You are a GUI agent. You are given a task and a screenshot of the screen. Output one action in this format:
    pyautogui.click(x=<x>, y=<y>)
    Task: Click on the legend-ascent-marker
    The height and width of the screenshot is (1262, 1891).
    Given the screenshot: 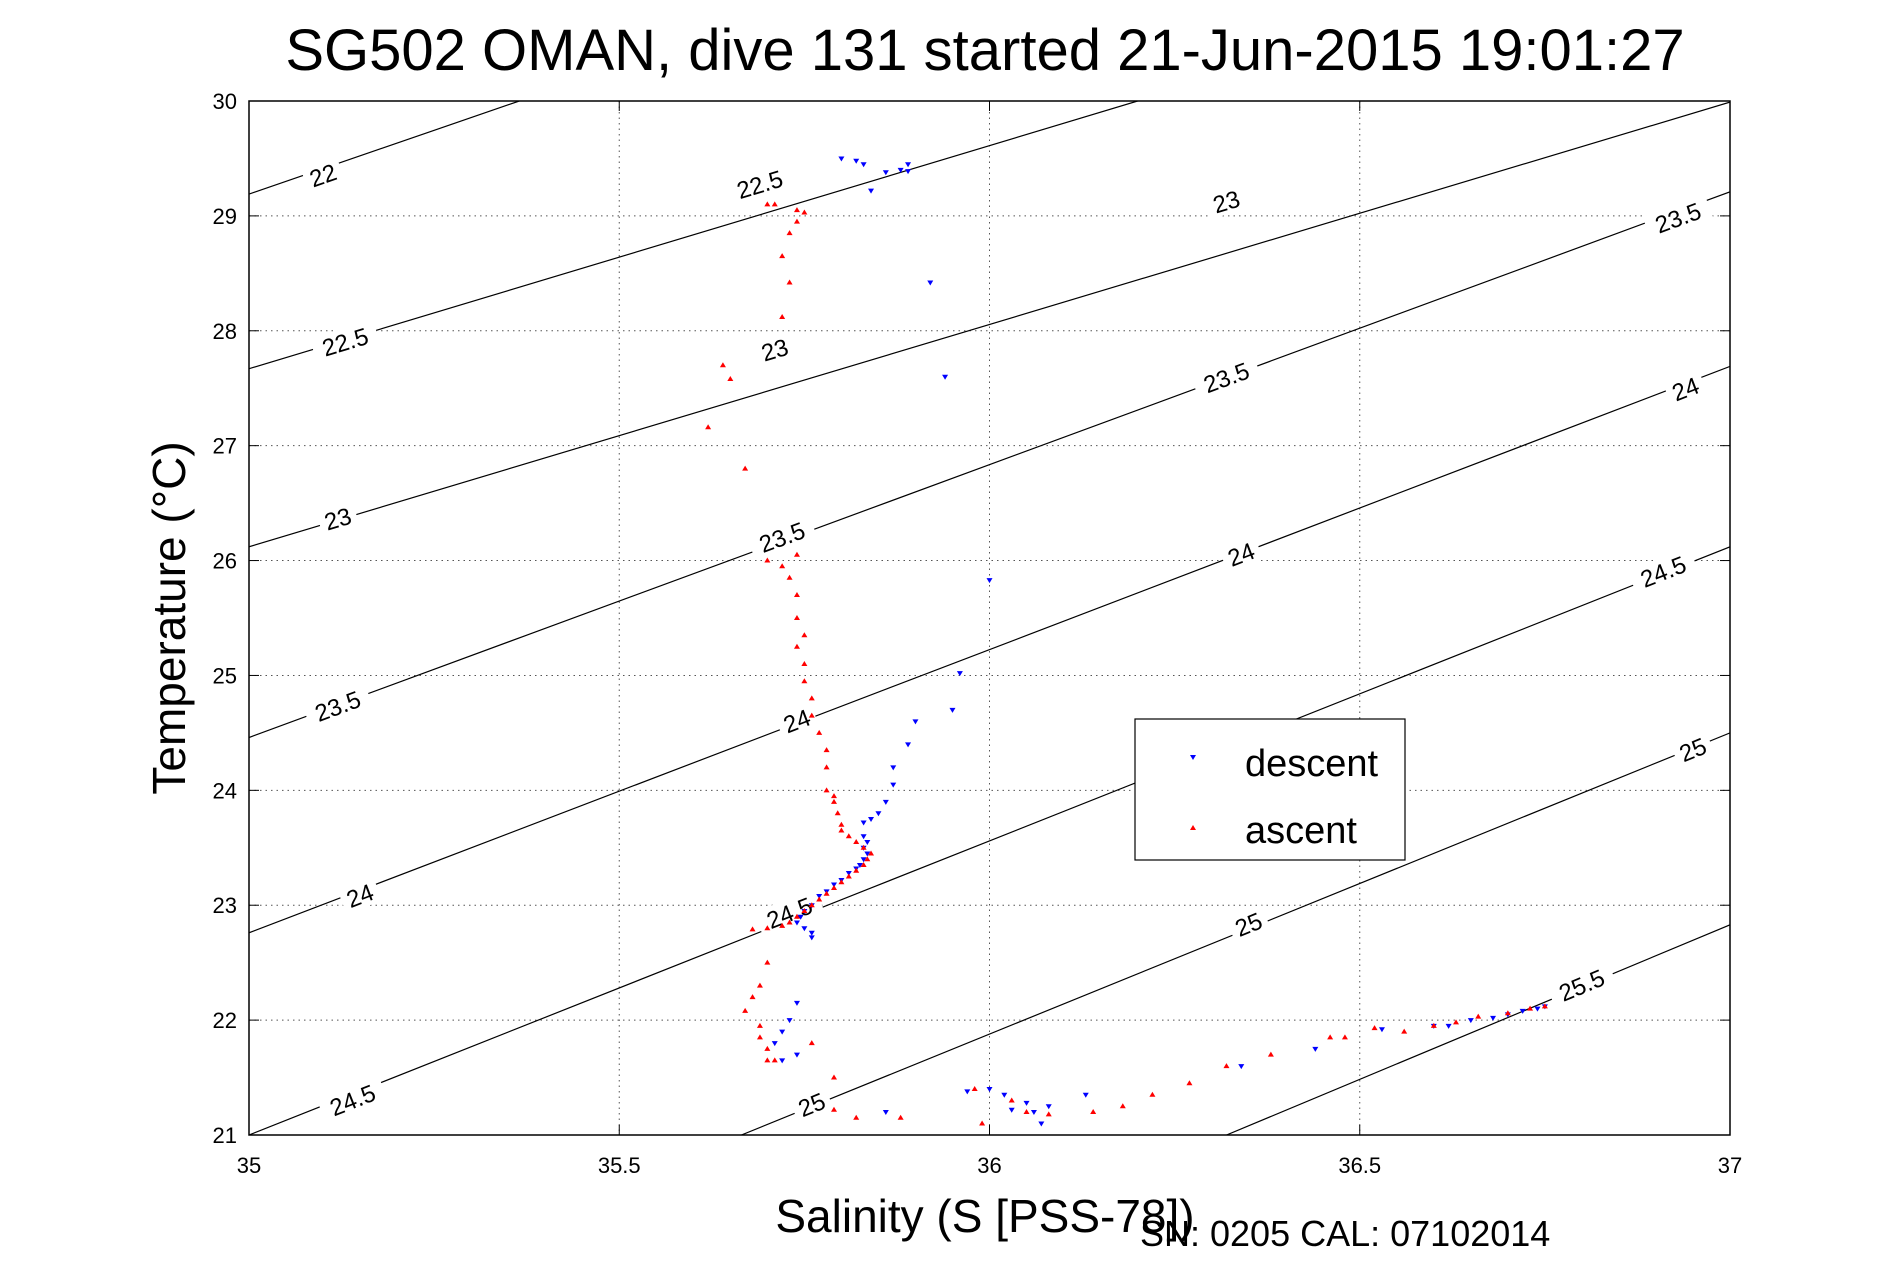 What is the action you would take?
    pyautogui.click(x=1193, y=827)
    